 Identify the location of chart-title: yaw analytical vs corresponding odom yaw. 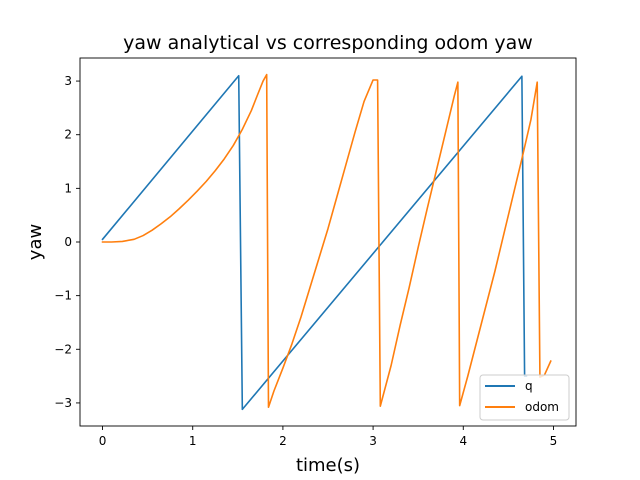
(328, 43).